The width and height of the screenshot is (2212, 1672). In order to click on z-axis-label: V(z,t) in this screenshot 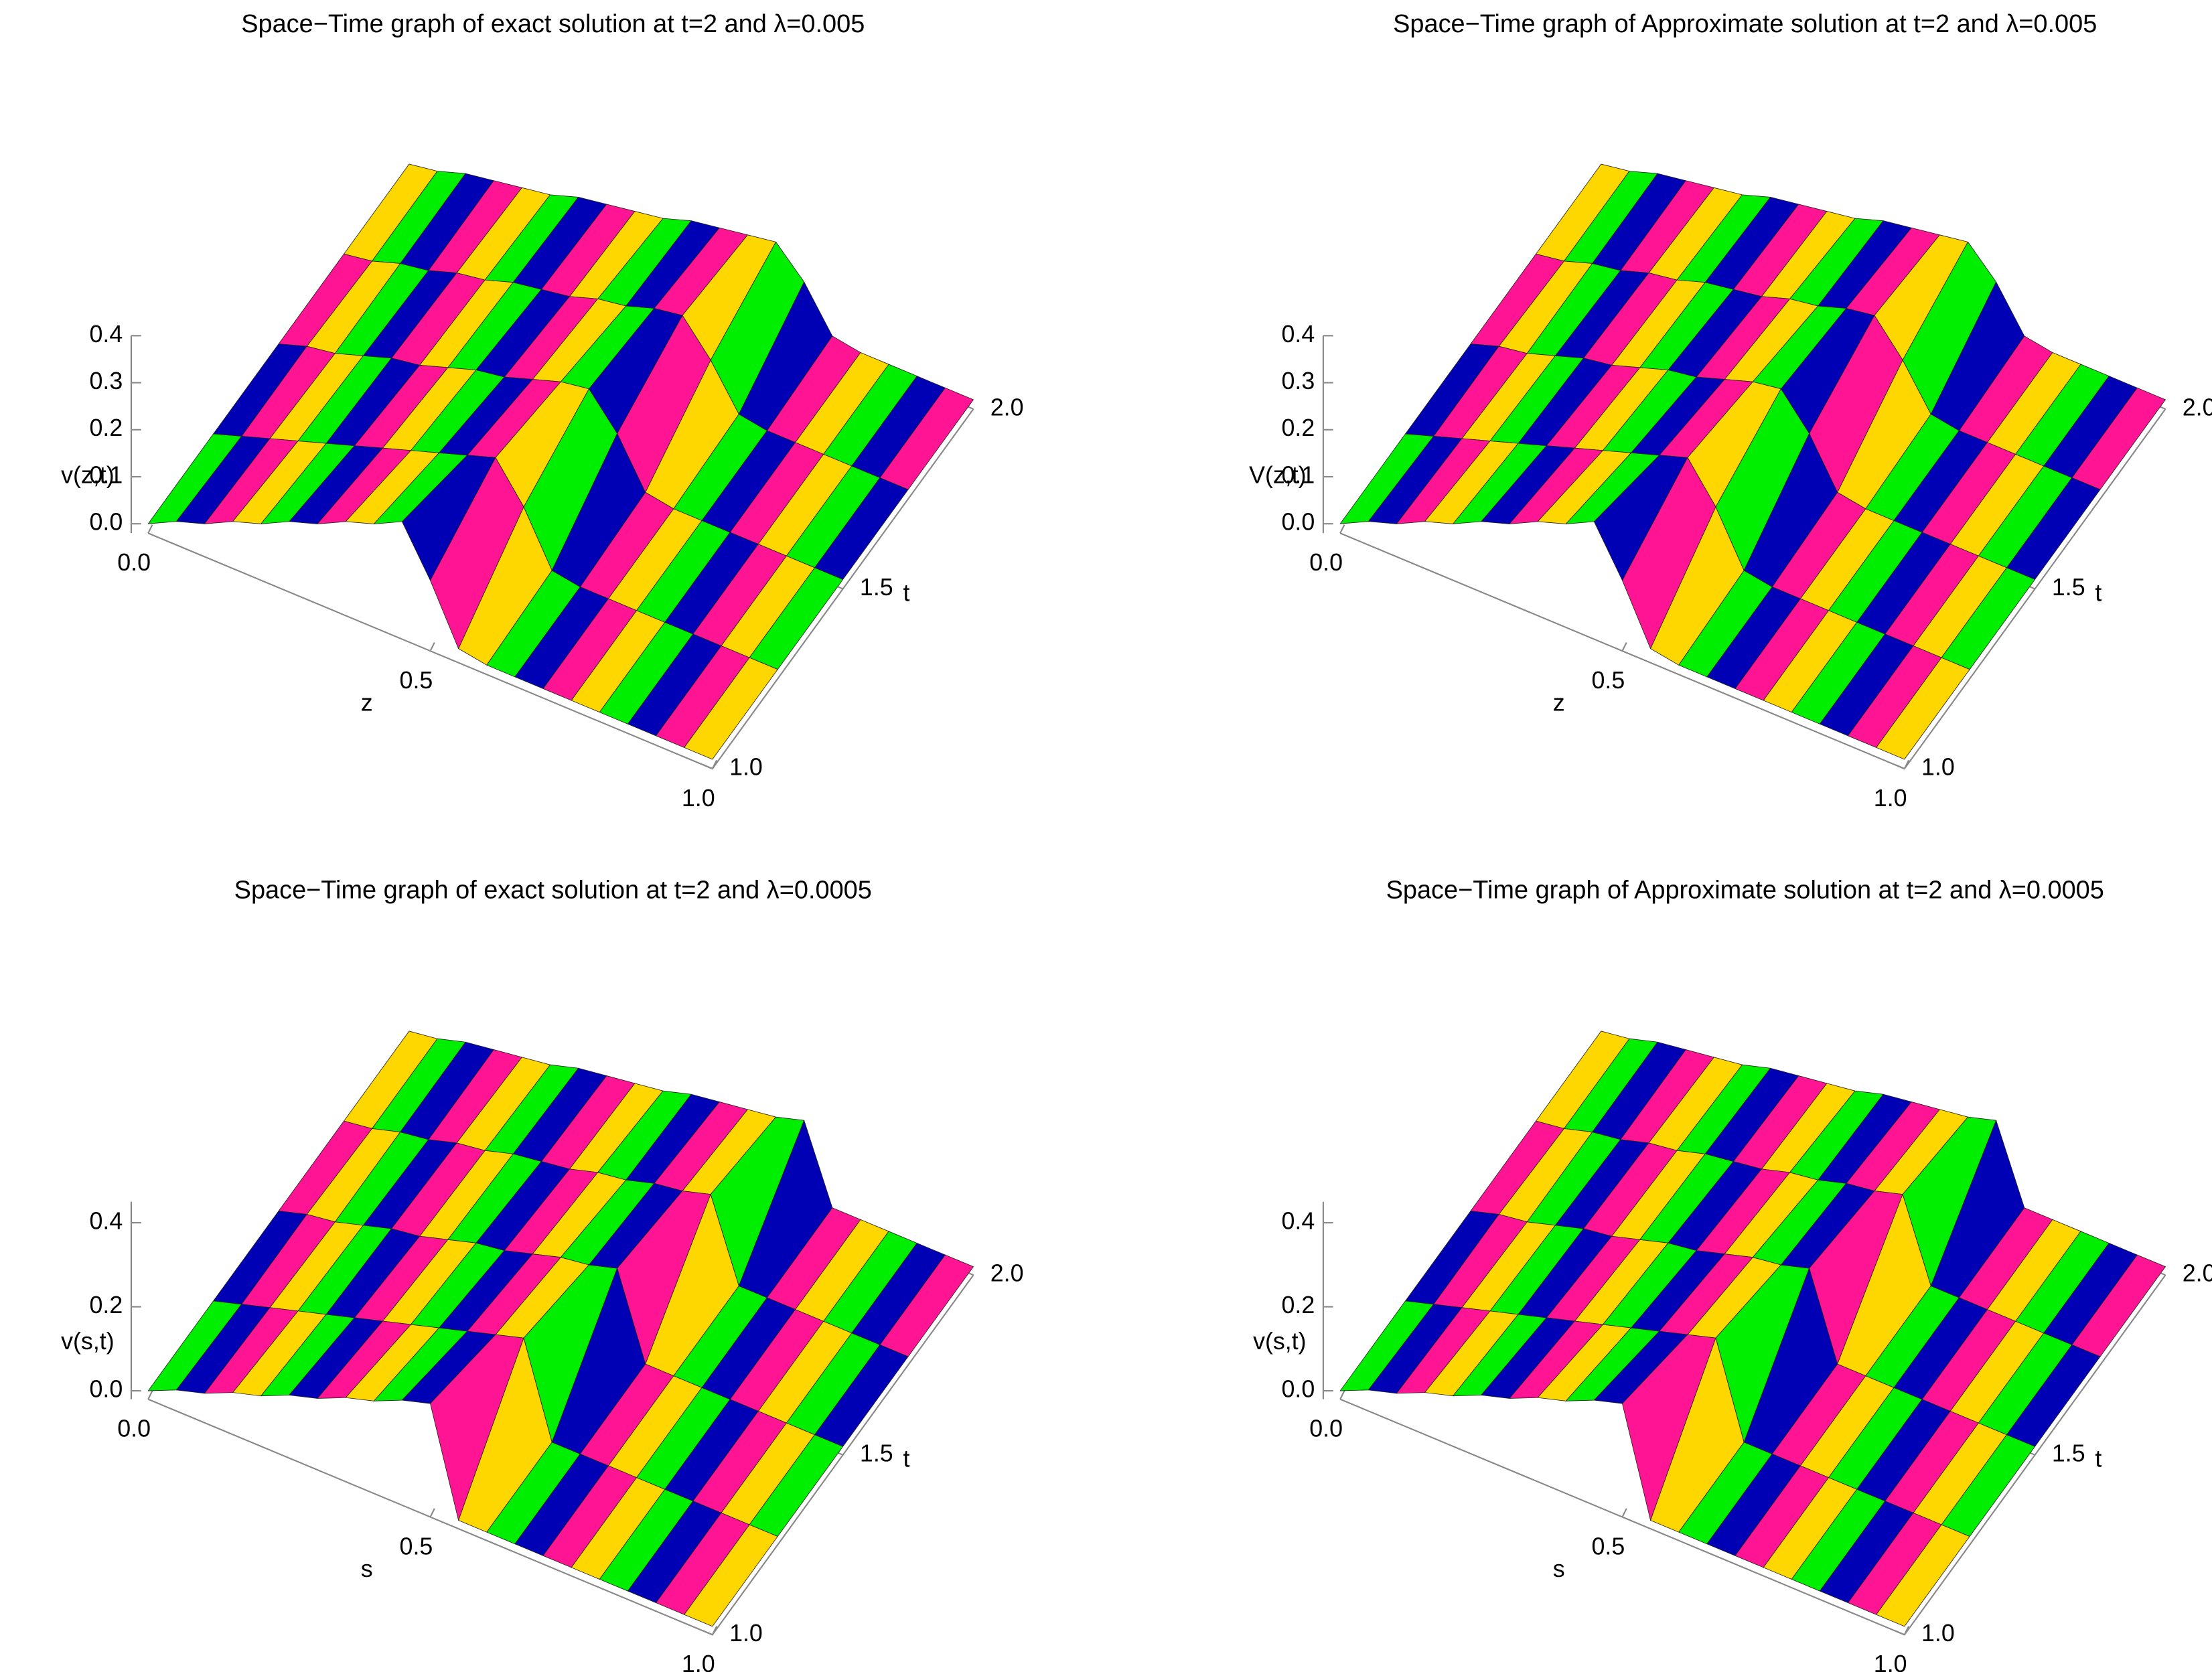, I will do `click(1278, 475)`.